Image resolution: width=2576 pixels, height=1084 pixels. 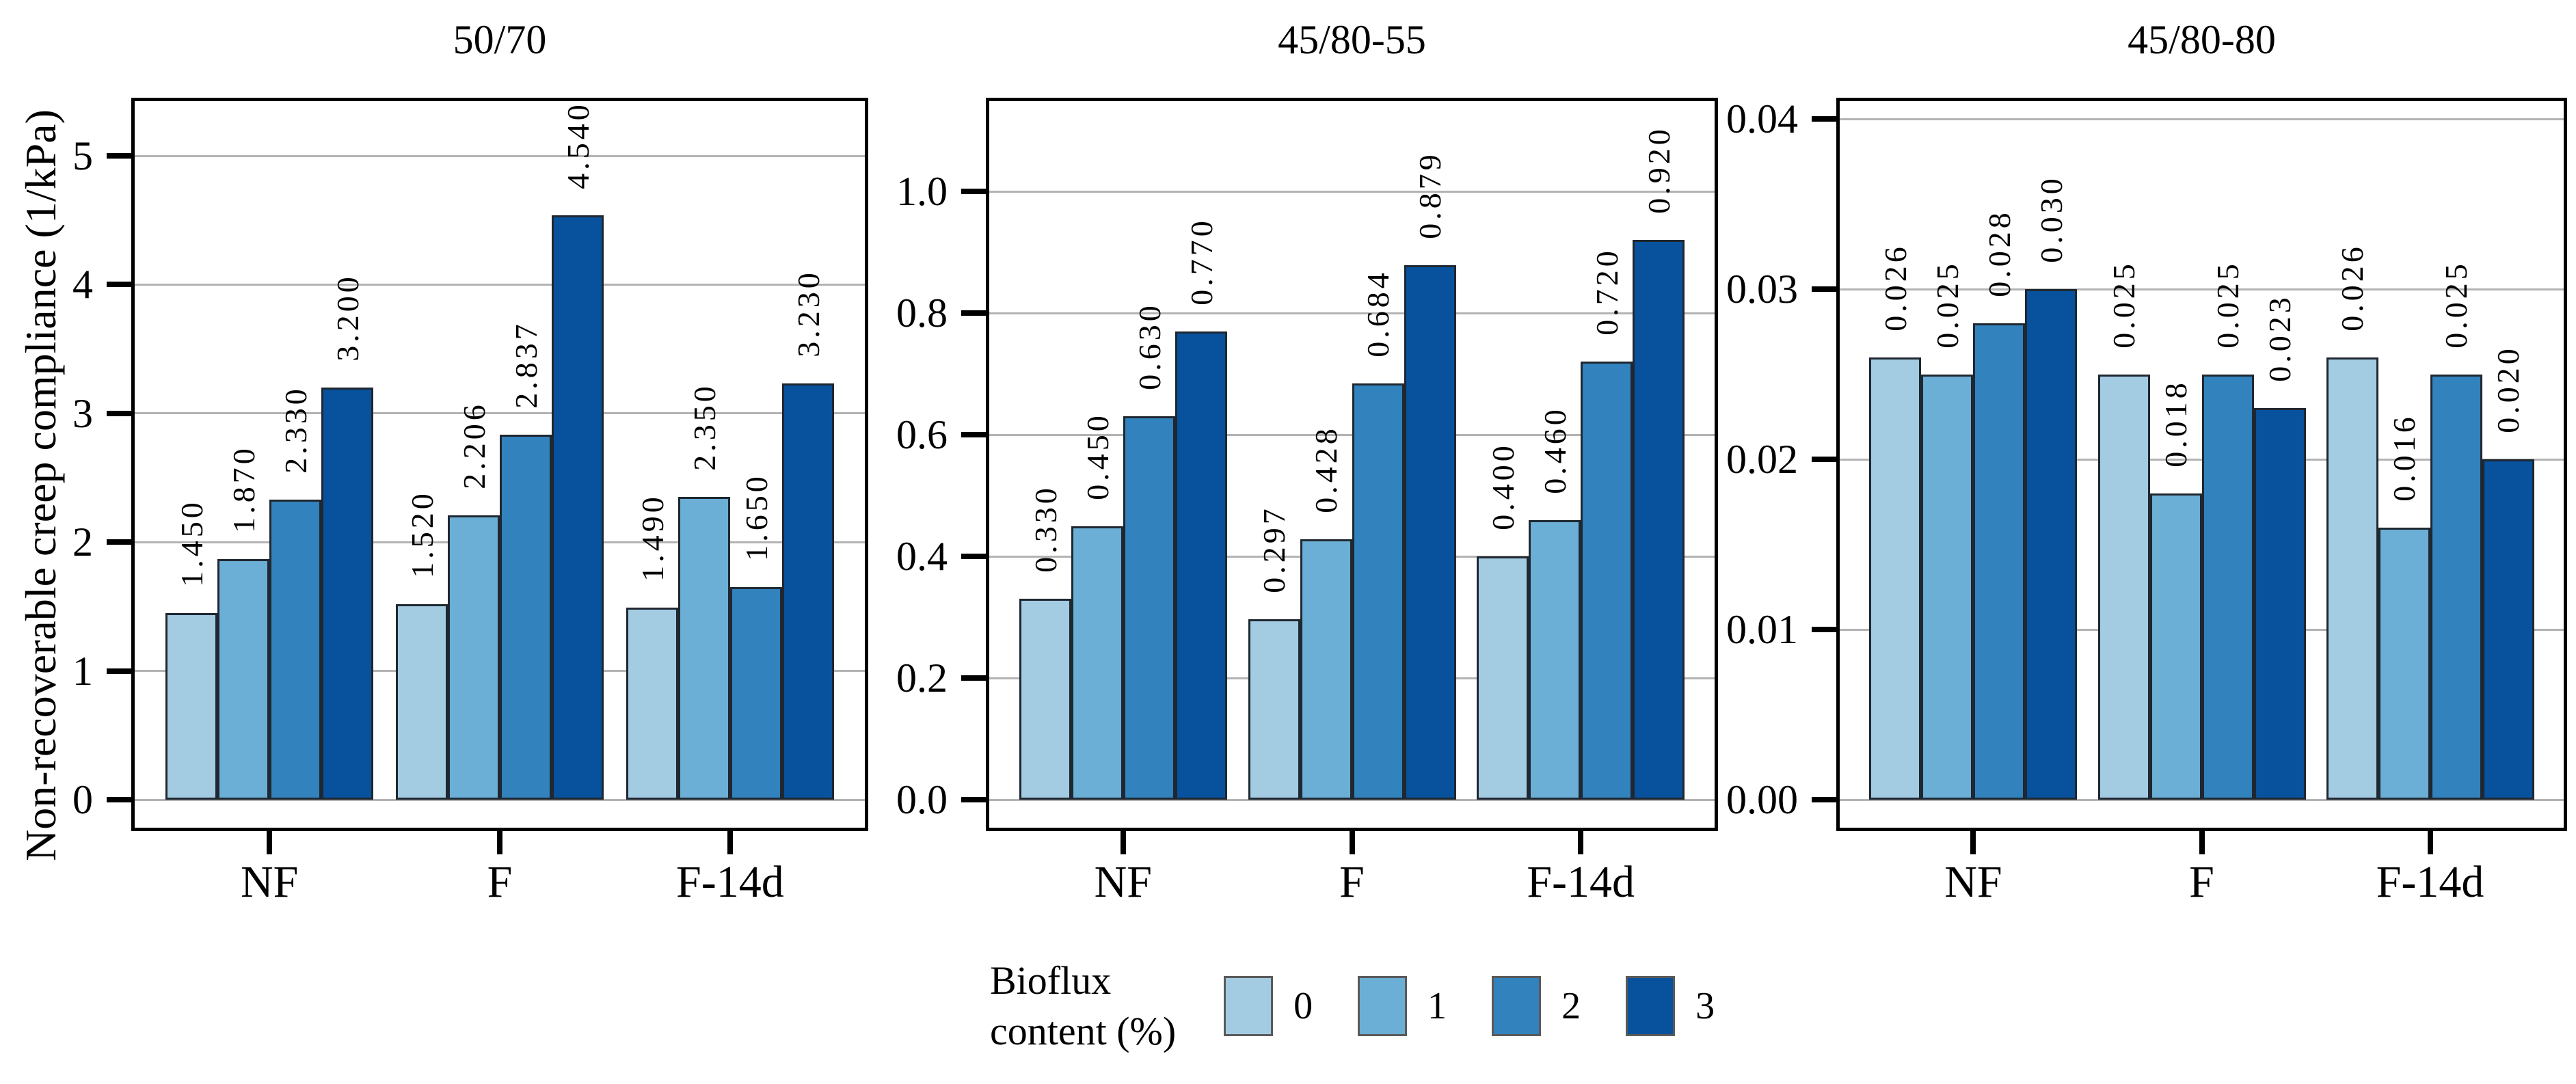 I want to click on bar-value-label: 0.450, so click(x=1097, y=456).